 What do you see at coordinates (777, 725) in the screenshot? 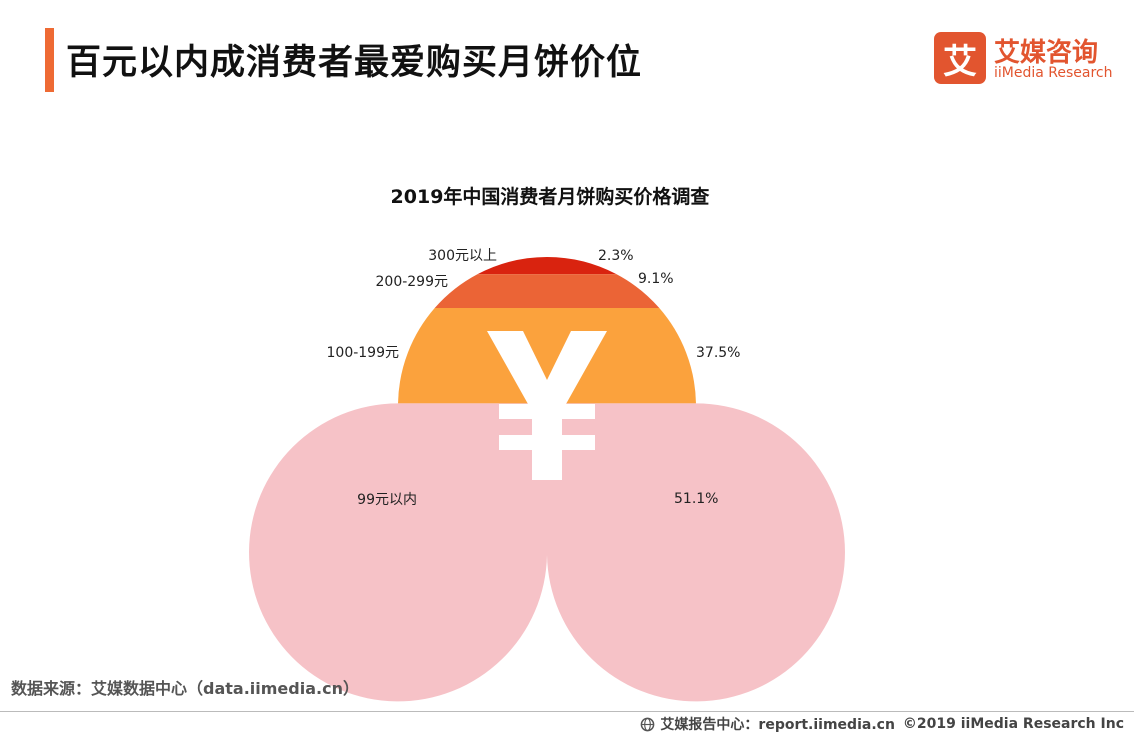
I see `footer-report-link: 艾媒报告中心：report.iimedia.cn` at bounding box center [777, 725].